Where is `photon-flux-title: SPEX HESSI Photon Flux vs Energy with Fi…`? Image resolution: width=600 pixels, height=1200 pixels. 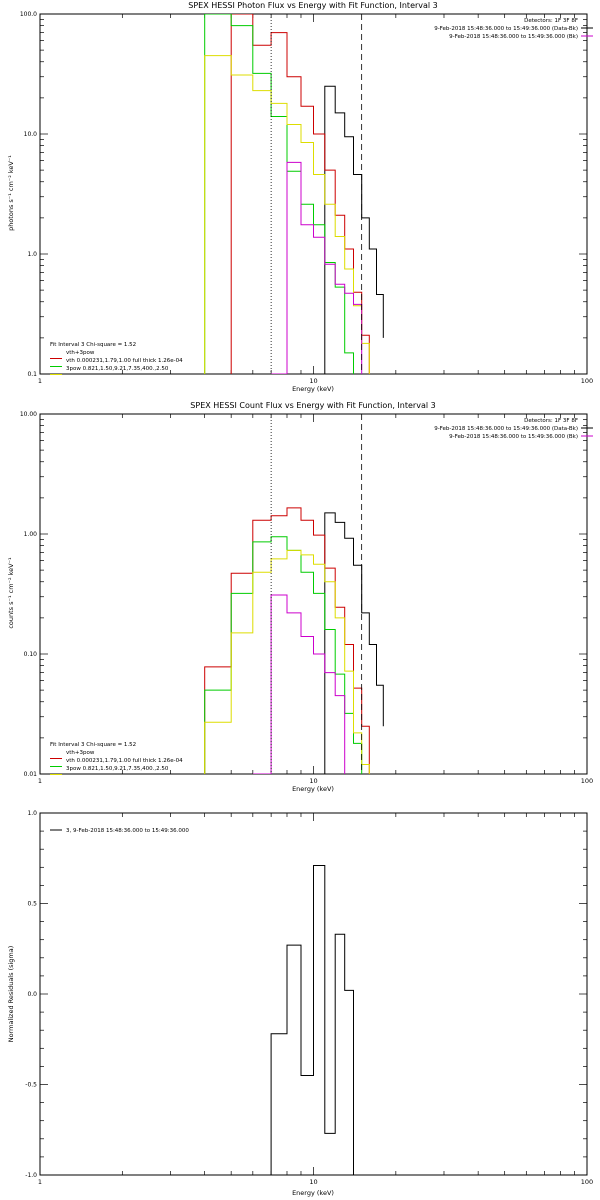
photon-flux-title: SPEX HESSI Photon Flux vs Energy with Fi… is located at coordinates (313, 5).